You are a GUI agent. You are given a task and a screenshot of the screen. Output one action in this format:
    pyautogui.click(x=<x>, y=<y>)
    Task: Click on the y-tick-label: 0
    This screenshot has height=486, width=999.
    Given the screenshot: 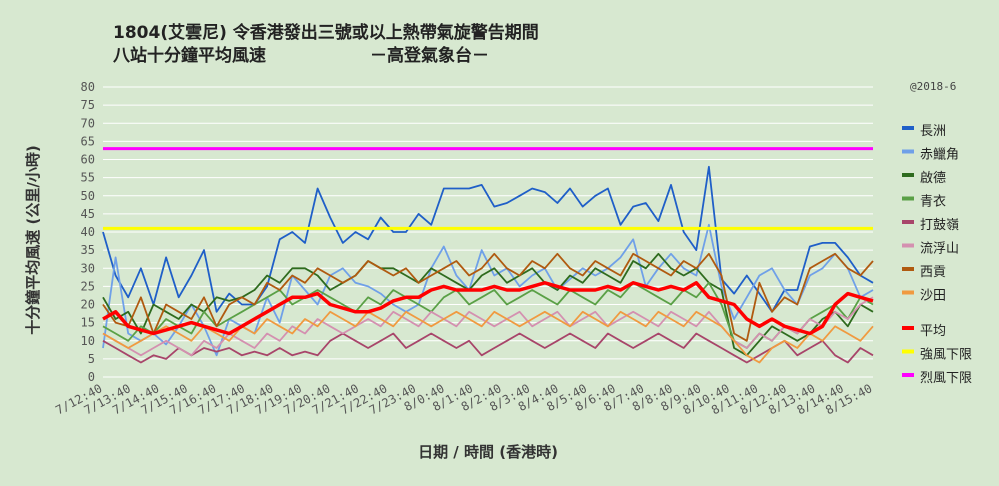 What is the action you would take?
    pyautogui.click(x=91, y=377)
    